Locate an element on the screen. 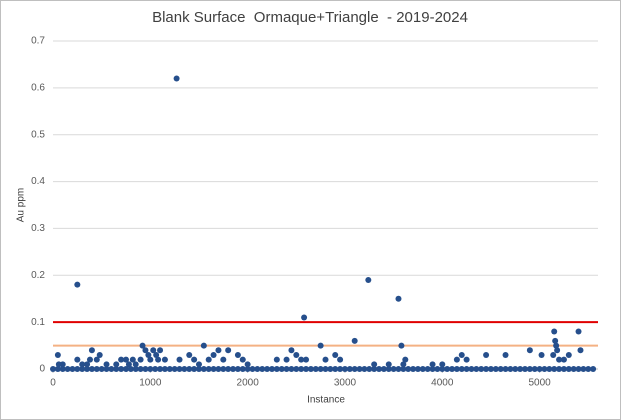 The image size is (621, 420). x-axis-title: Instance is located at coordinates (326, 400).